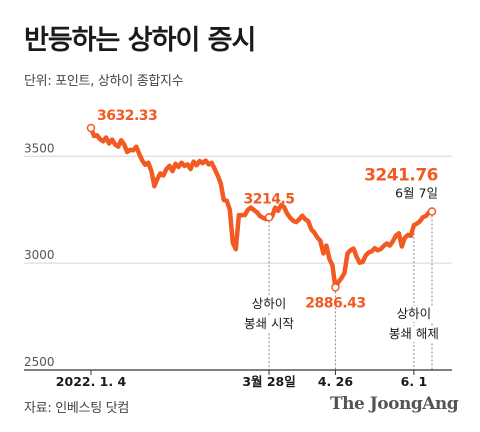  What do you see at coordinates (268, 381) in the screenshot?
I see `x-tick-label: 3월 28일` at bounding box center [268, 381].